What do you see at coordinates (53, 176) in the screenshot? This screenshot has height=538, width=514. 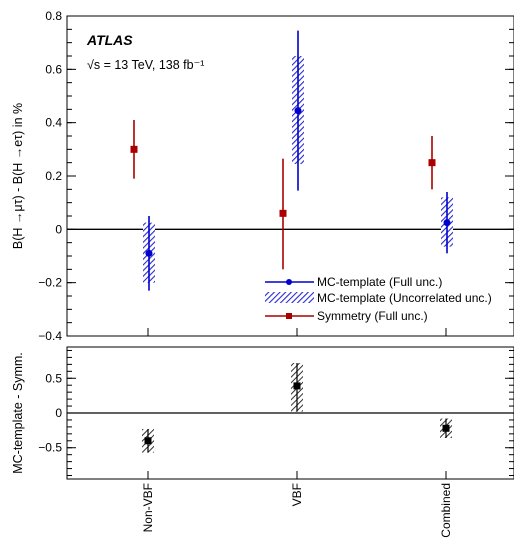 I see `top-y-tick-label: 0.2` at bounding box center [53, 176].